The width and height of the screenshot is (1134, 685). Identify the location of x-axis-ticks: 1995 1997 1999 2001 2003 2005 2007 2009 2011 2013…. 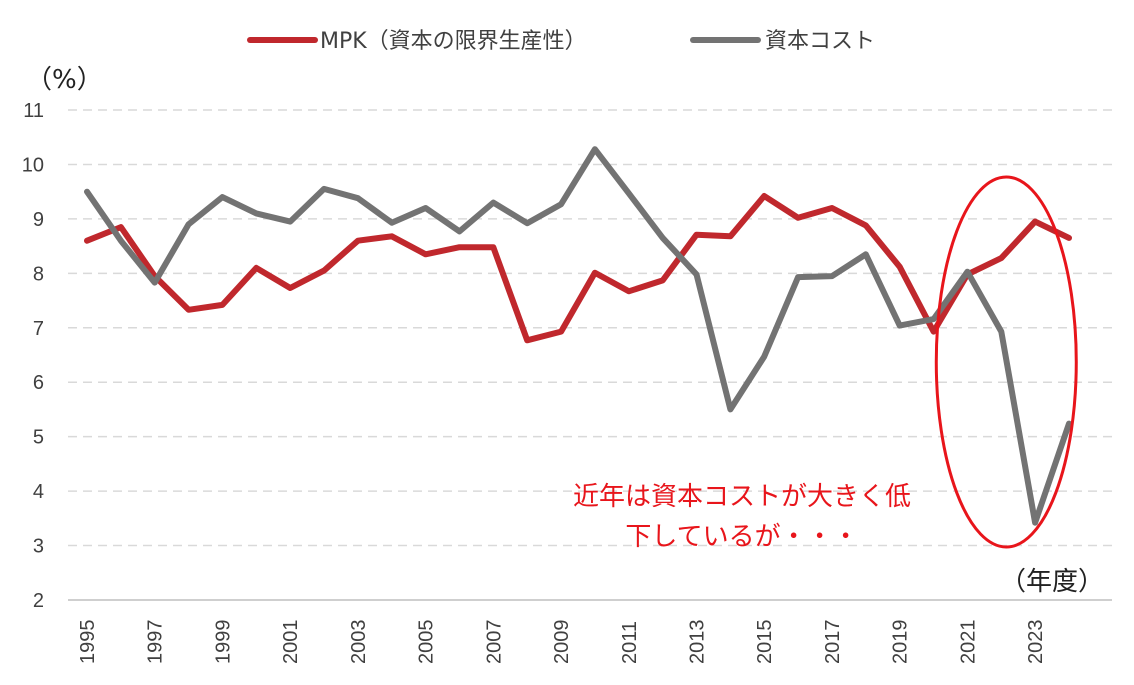
(562, 642).